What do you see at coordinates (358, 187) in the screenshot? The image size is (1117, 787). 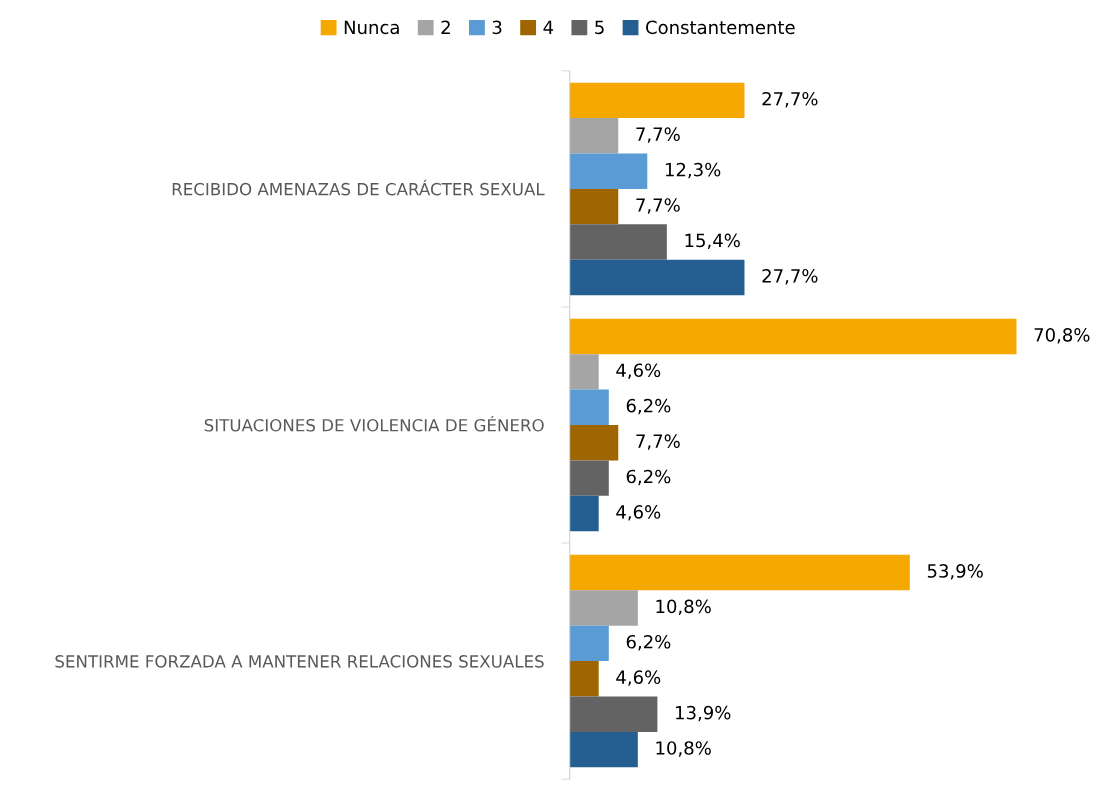 I see `y-tick-label: RECIBIDO AMENAZAS DE CARÁCTER SEXUAL` at bounding box center [358, 187].